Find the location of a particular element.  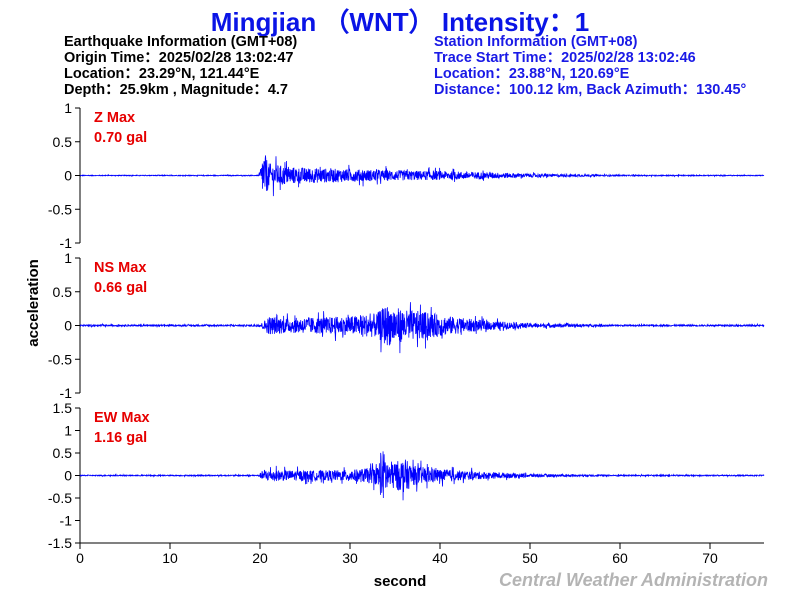

station-info-header: Station Information (GMT+08) is located at coordinates (536, 42).